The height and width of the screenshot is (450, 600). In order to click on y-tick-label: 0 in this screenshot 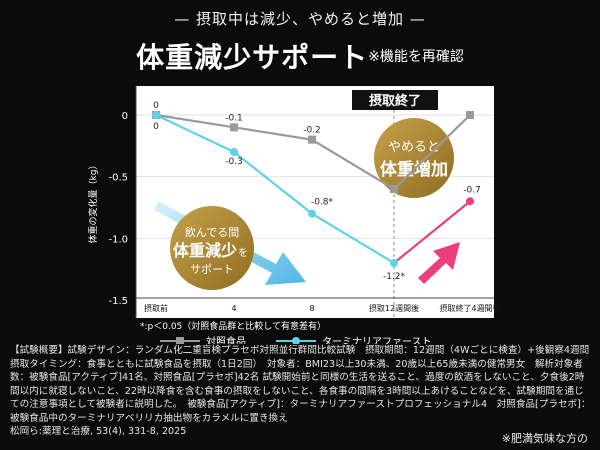, I will do `click(125, 116)`.